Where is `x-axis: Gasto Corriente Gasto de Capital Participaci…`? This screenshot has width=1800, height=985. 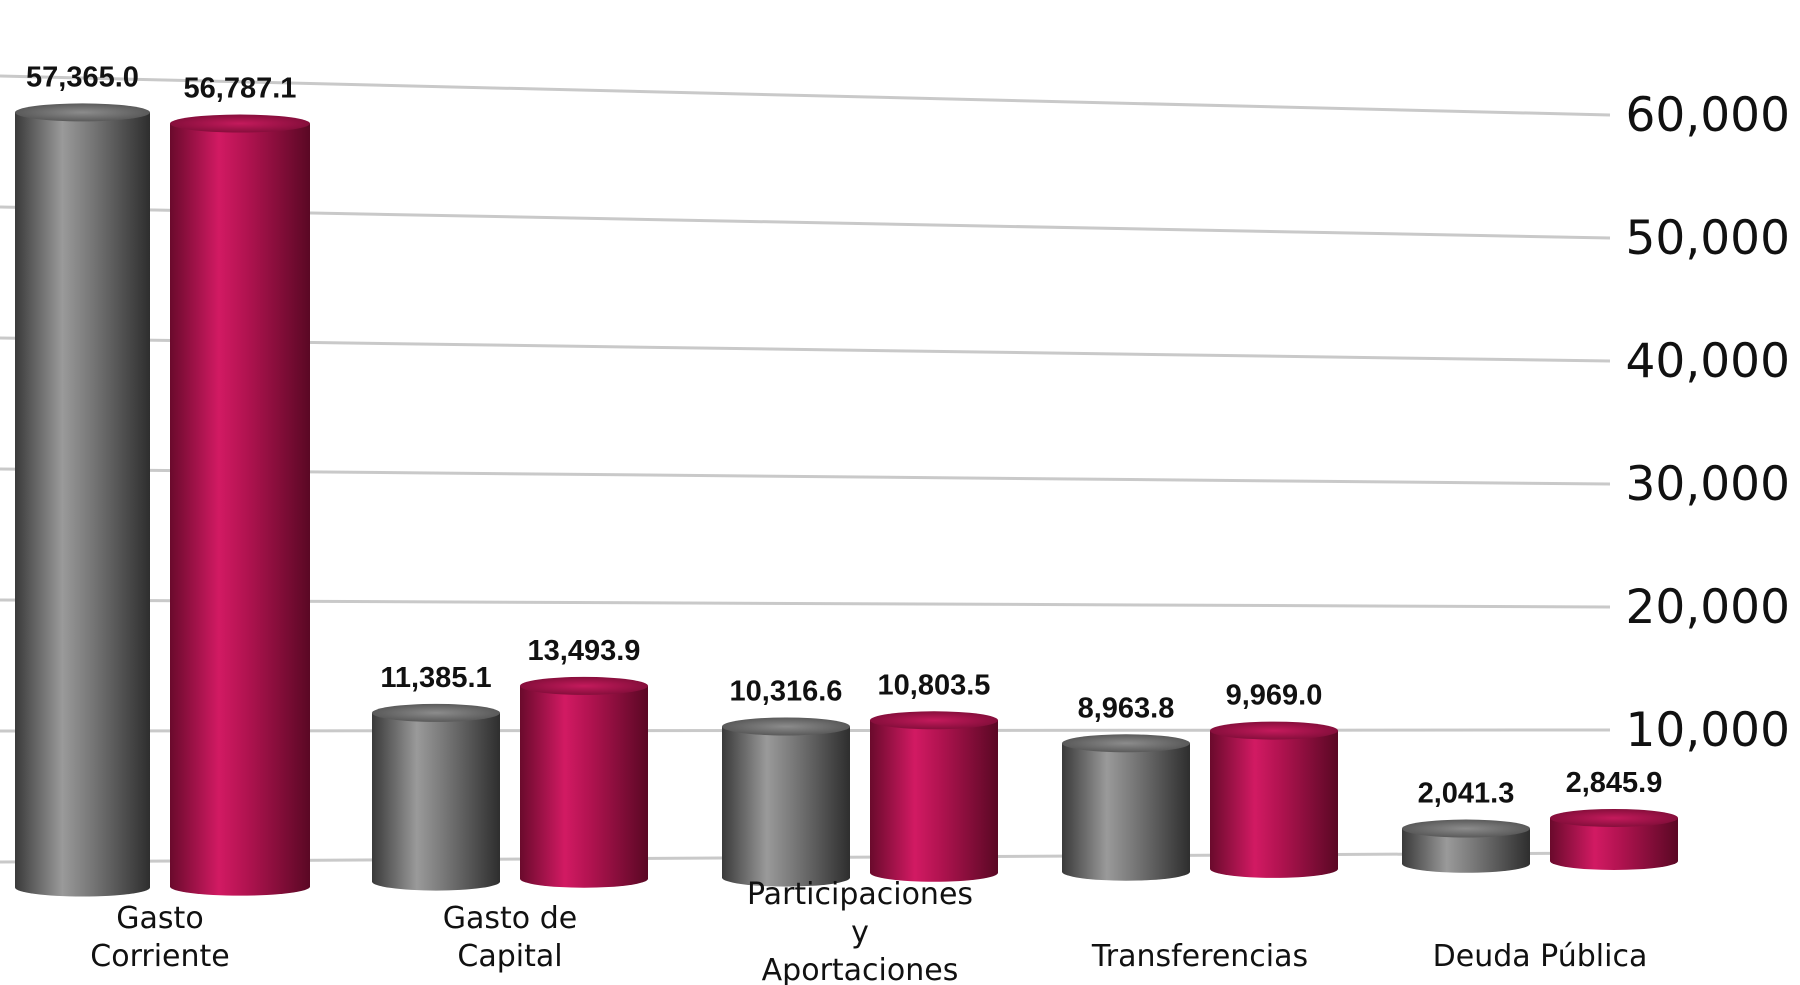 x-axis: Gasto Corriente Gasto de Capital Participaci… is located at coordinates (868, 931).